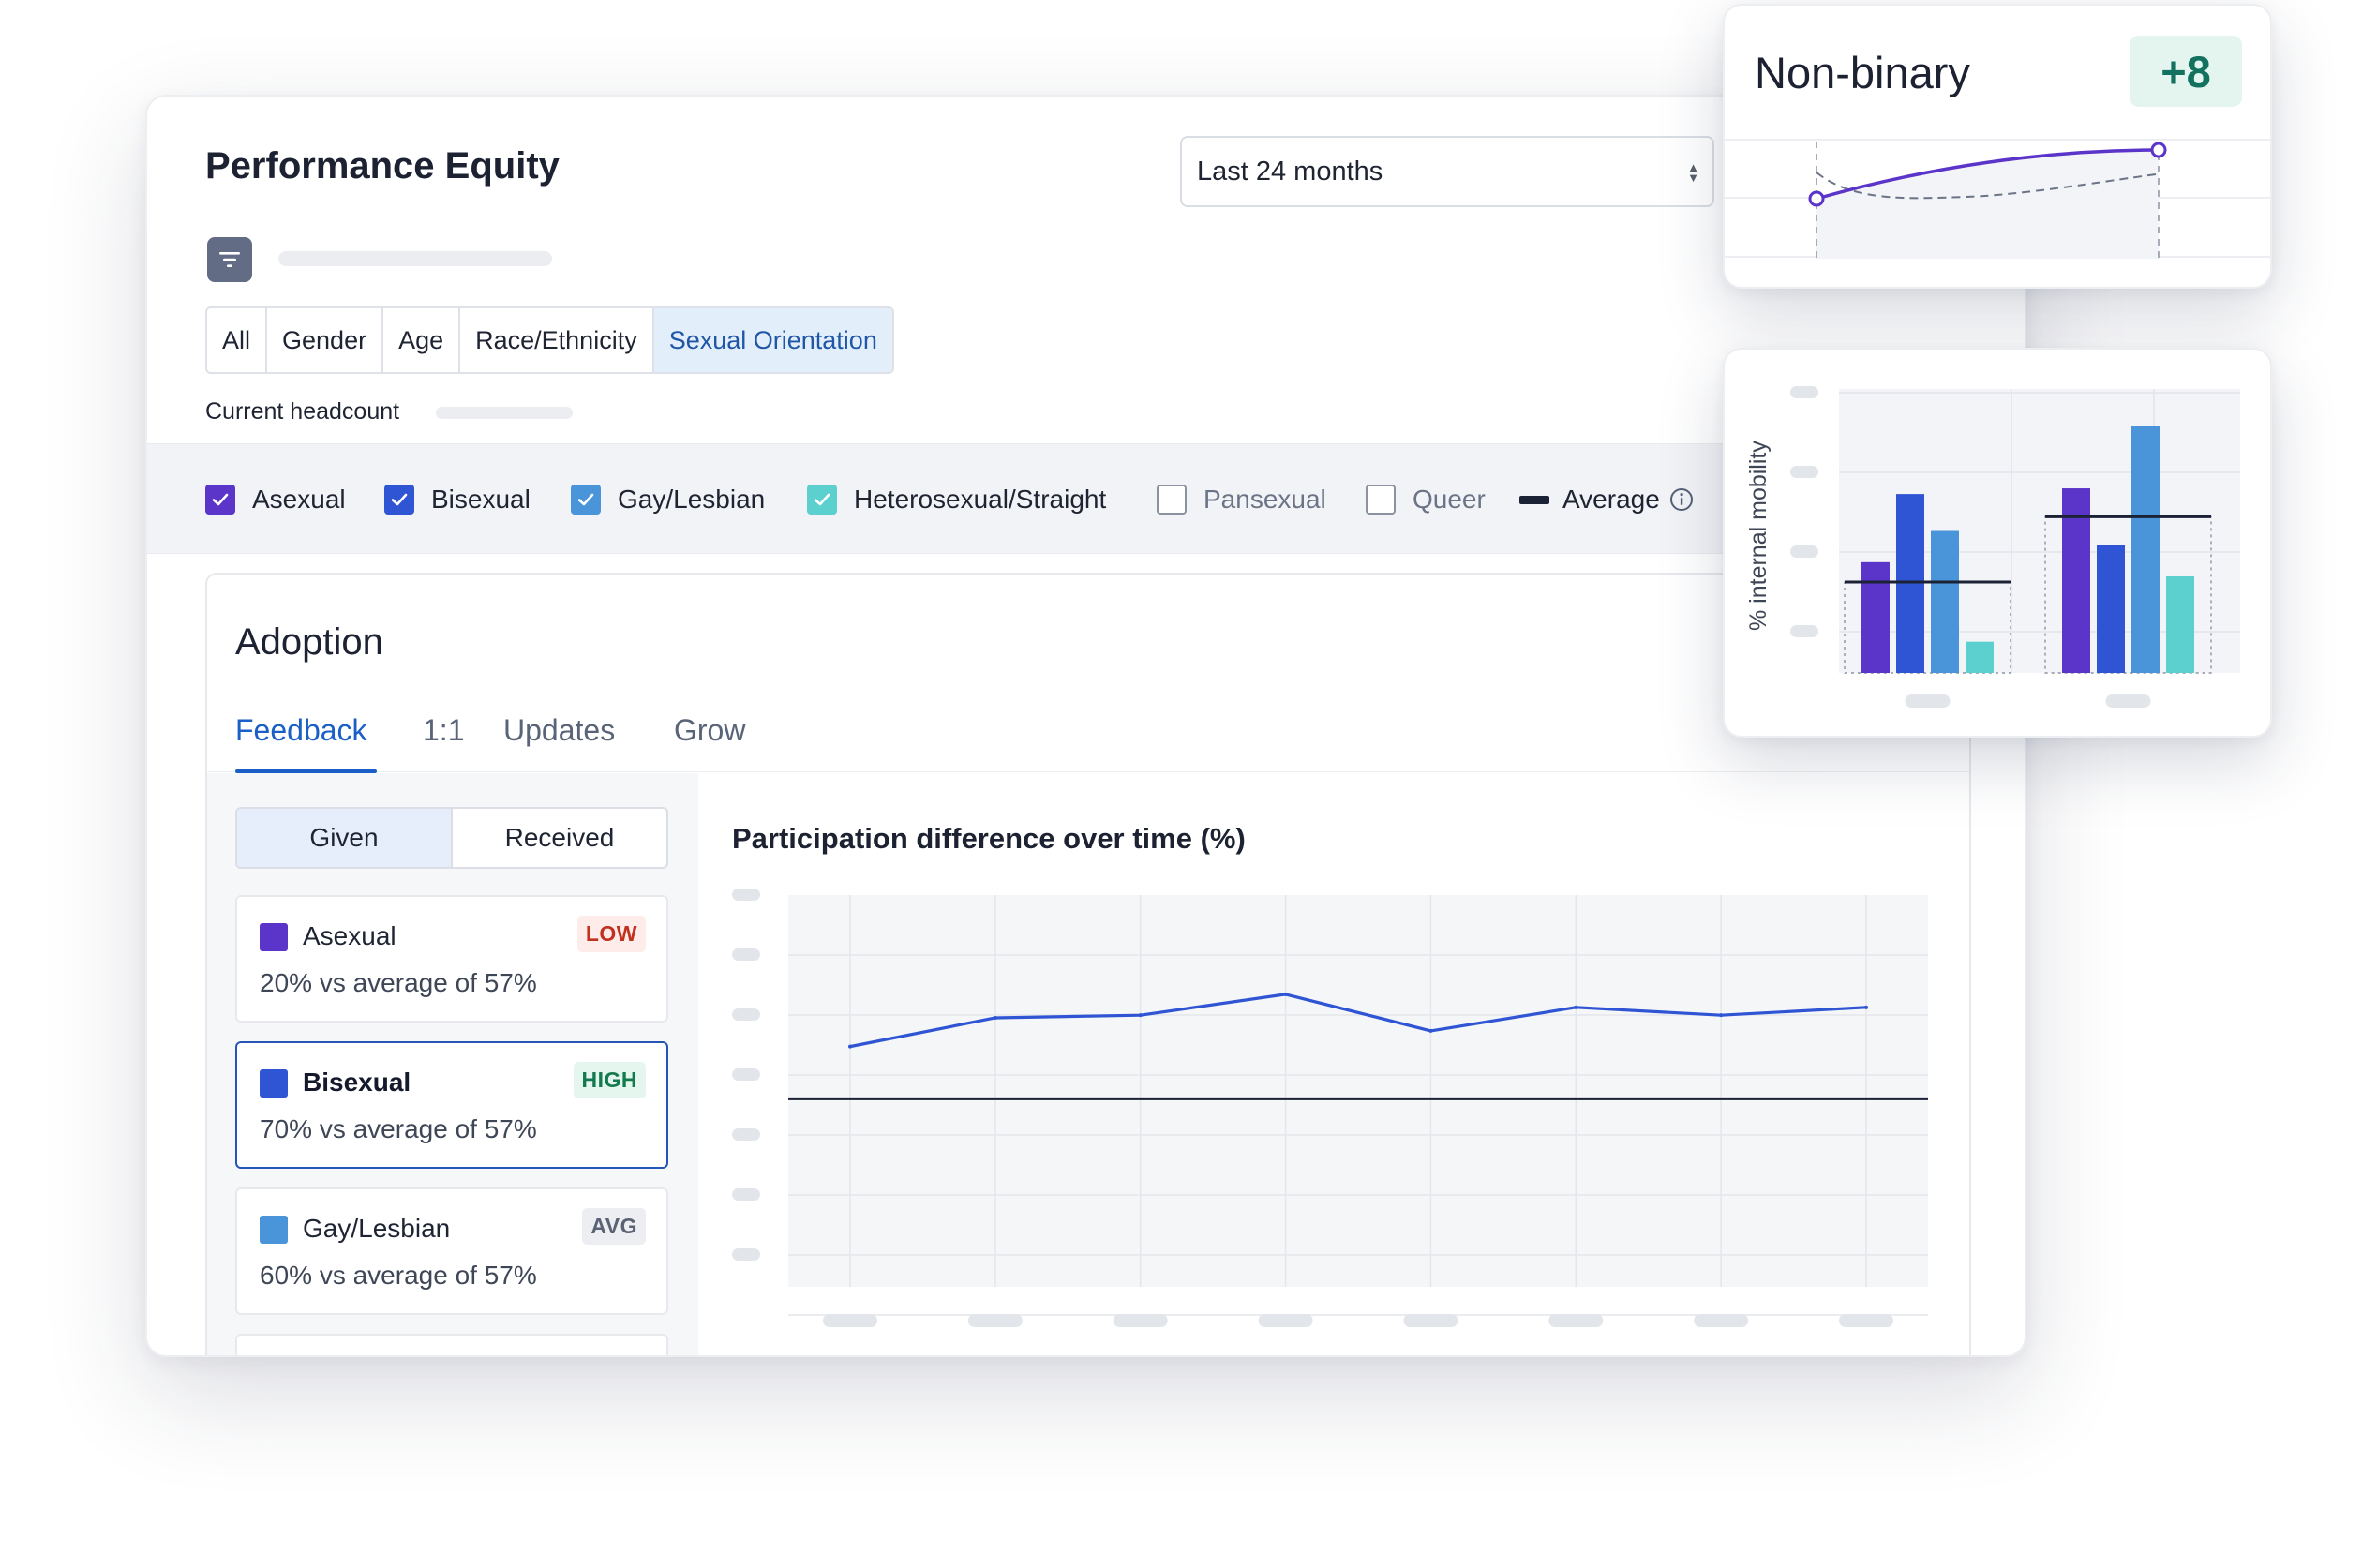  What do you see at coordinates (306, 771) in the screenshot?
I see `active-tab-indicator` at bounding box center [306, 771].